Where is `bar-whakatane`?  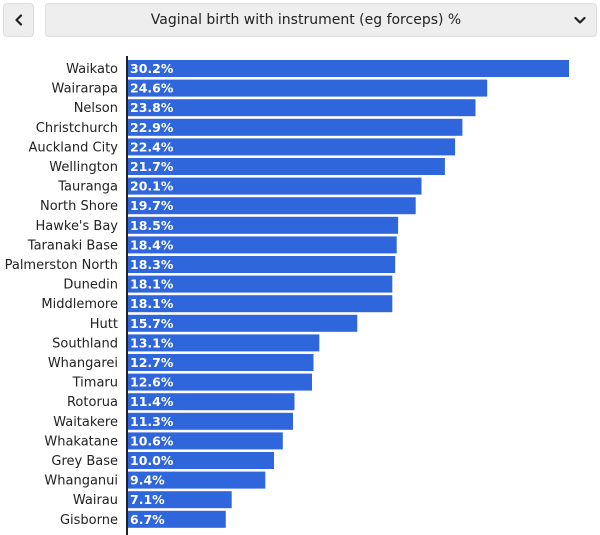 bar-whakatane is located at coordinates (205, 441).